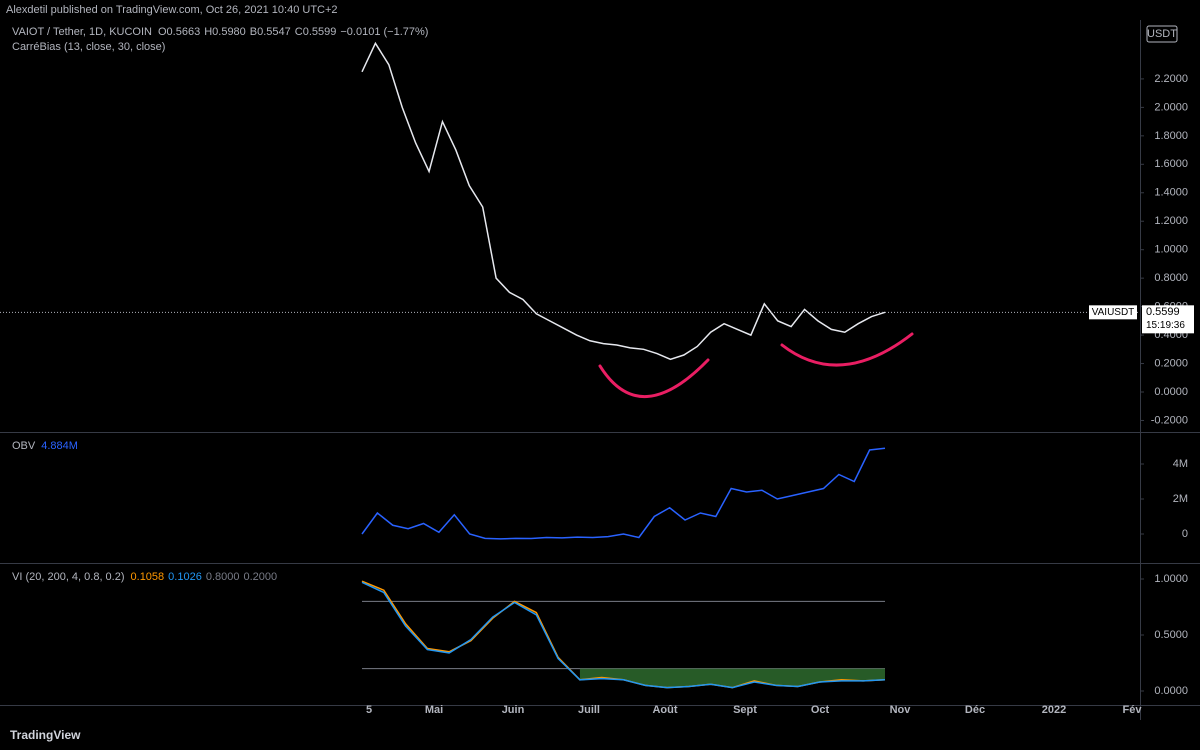 This screenshot has width=1200, height=750. I want to click on symbol-label: VAIUSDT, so click(1113, 312).